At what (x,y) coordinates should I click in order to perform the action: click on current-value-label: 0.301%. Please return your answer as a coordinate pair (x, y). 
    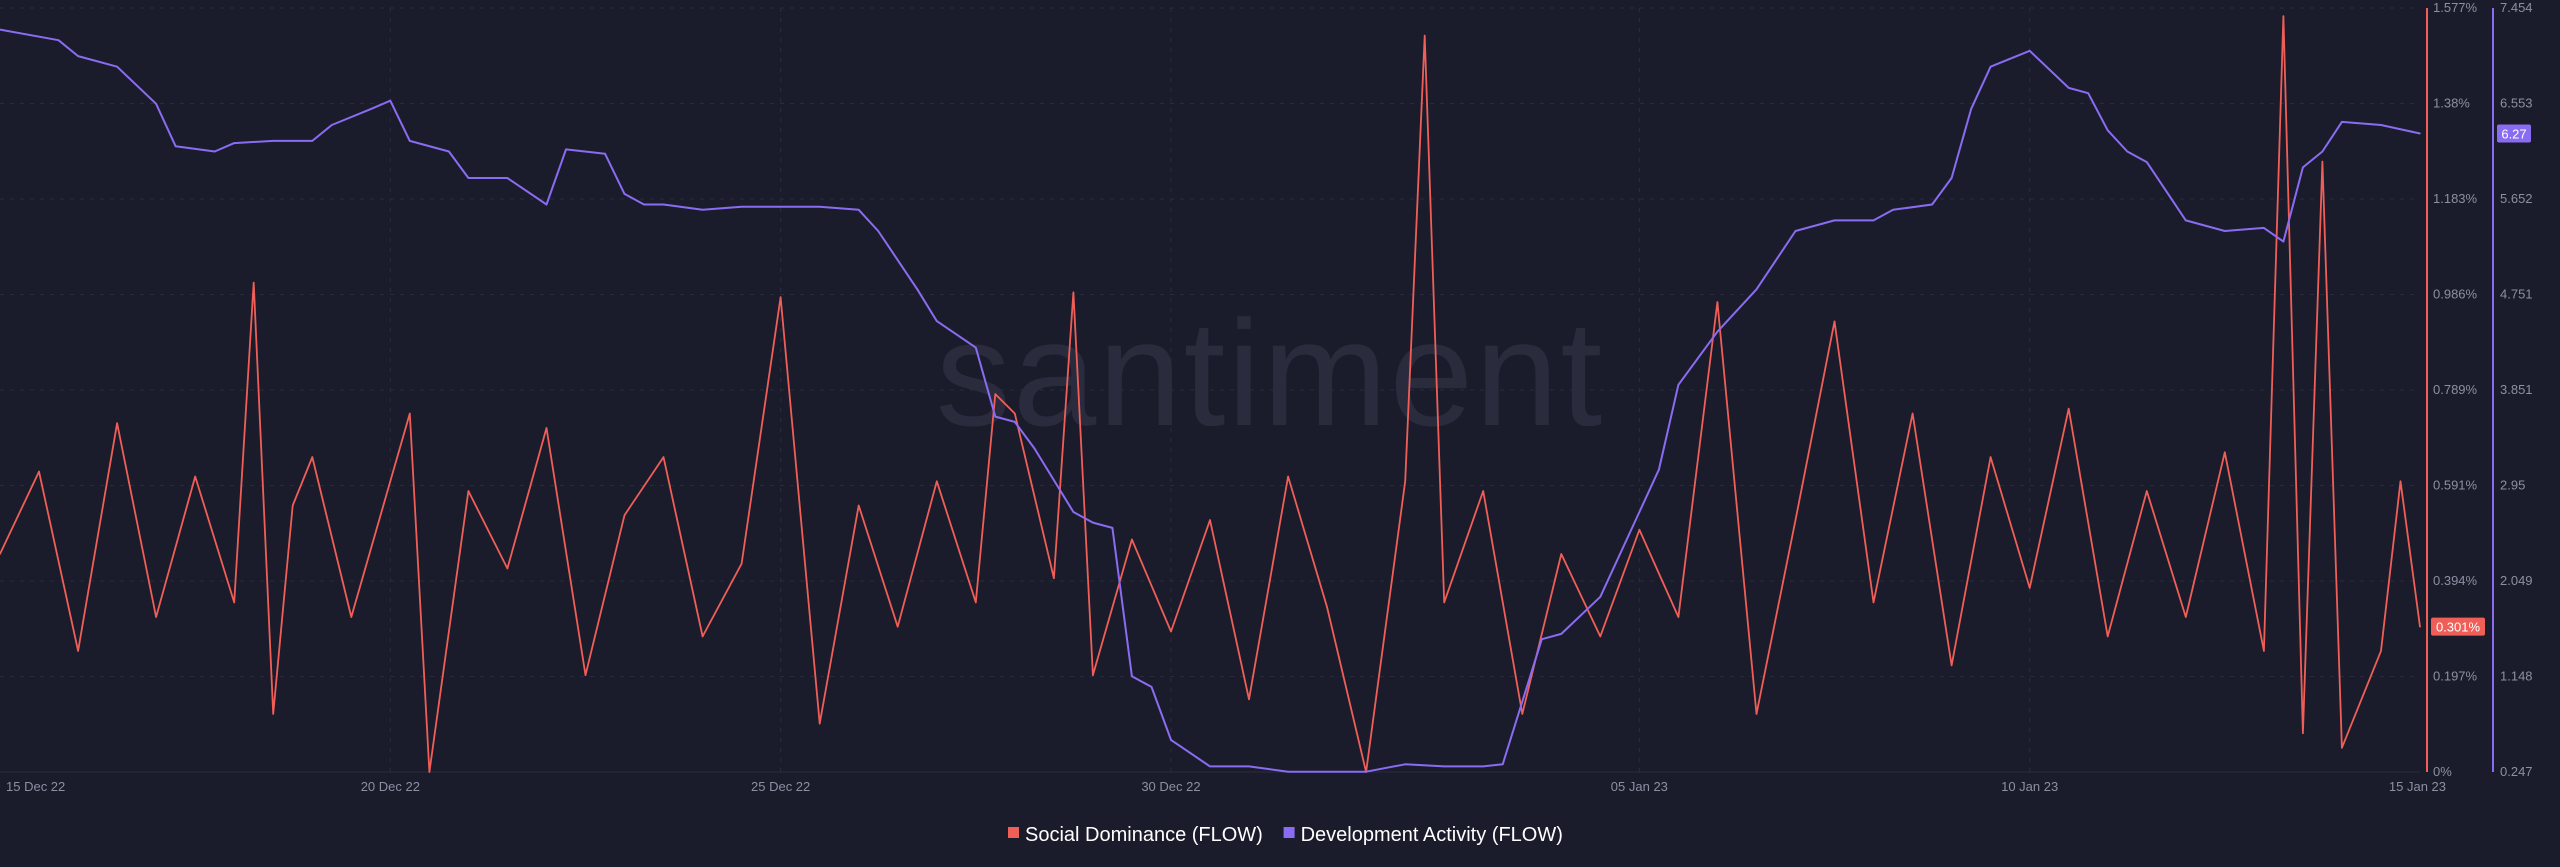
    Looking at the image, I should click on (2458, 627).